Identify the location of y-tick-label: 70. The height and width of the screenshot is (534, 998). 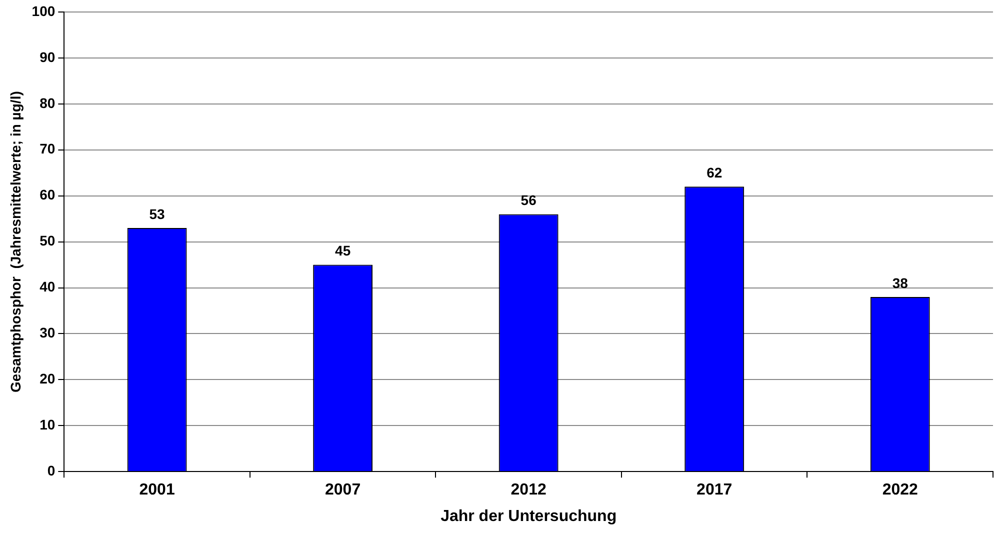
(48, 148).